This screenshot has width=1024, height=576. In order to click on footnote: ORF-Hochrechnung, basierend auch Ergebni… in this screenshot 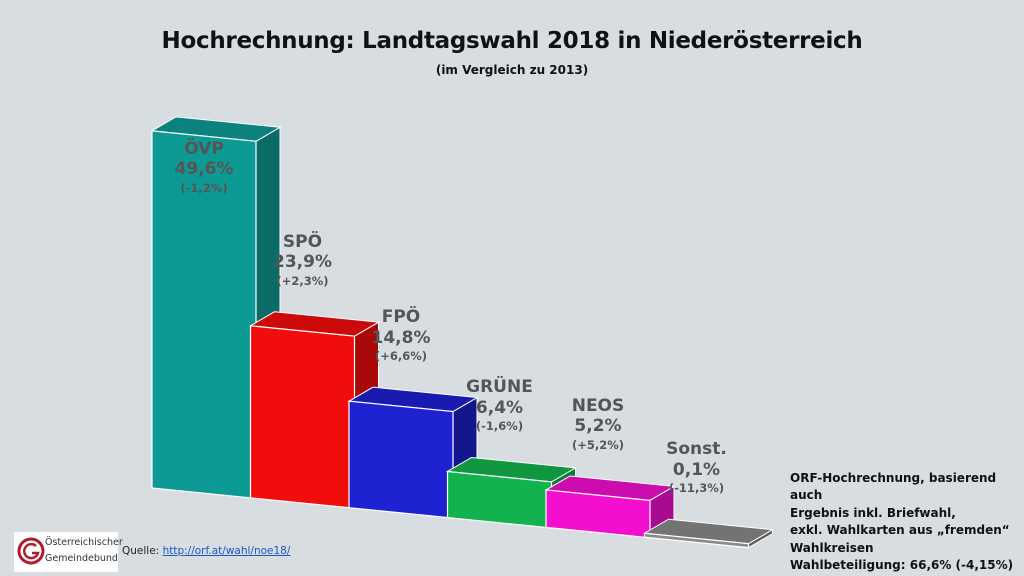, I will do `click(906, 522)`.